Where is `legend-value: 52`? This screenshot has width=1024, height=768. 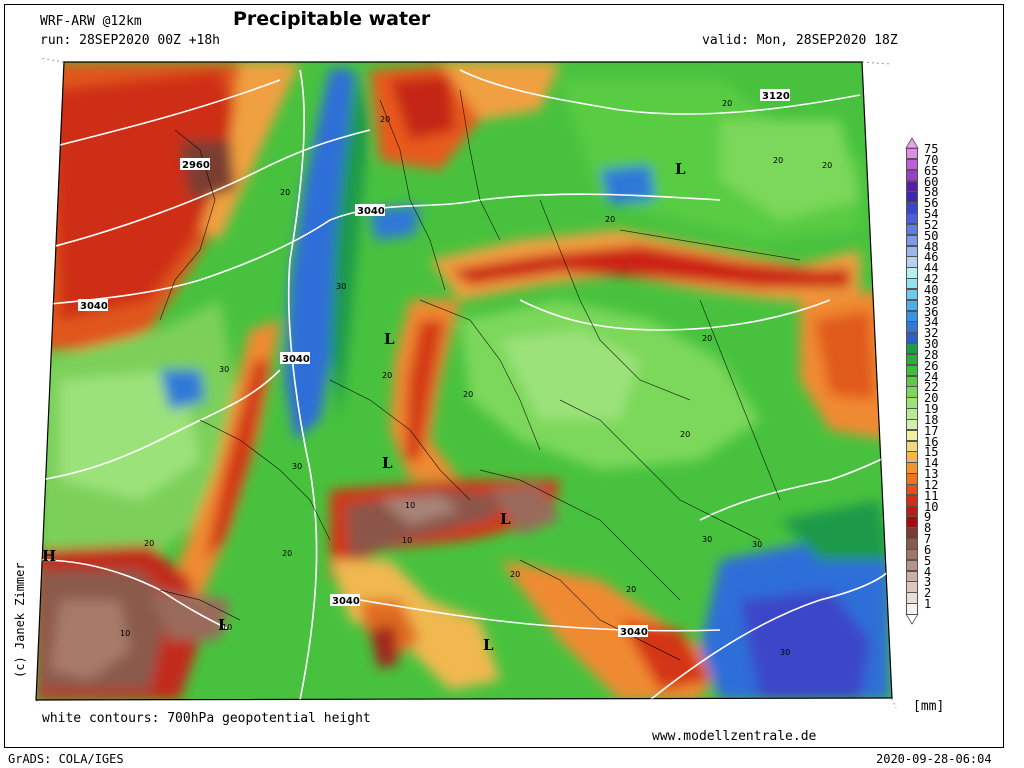 legend-value: 52 is located at coordinates (931, 224).